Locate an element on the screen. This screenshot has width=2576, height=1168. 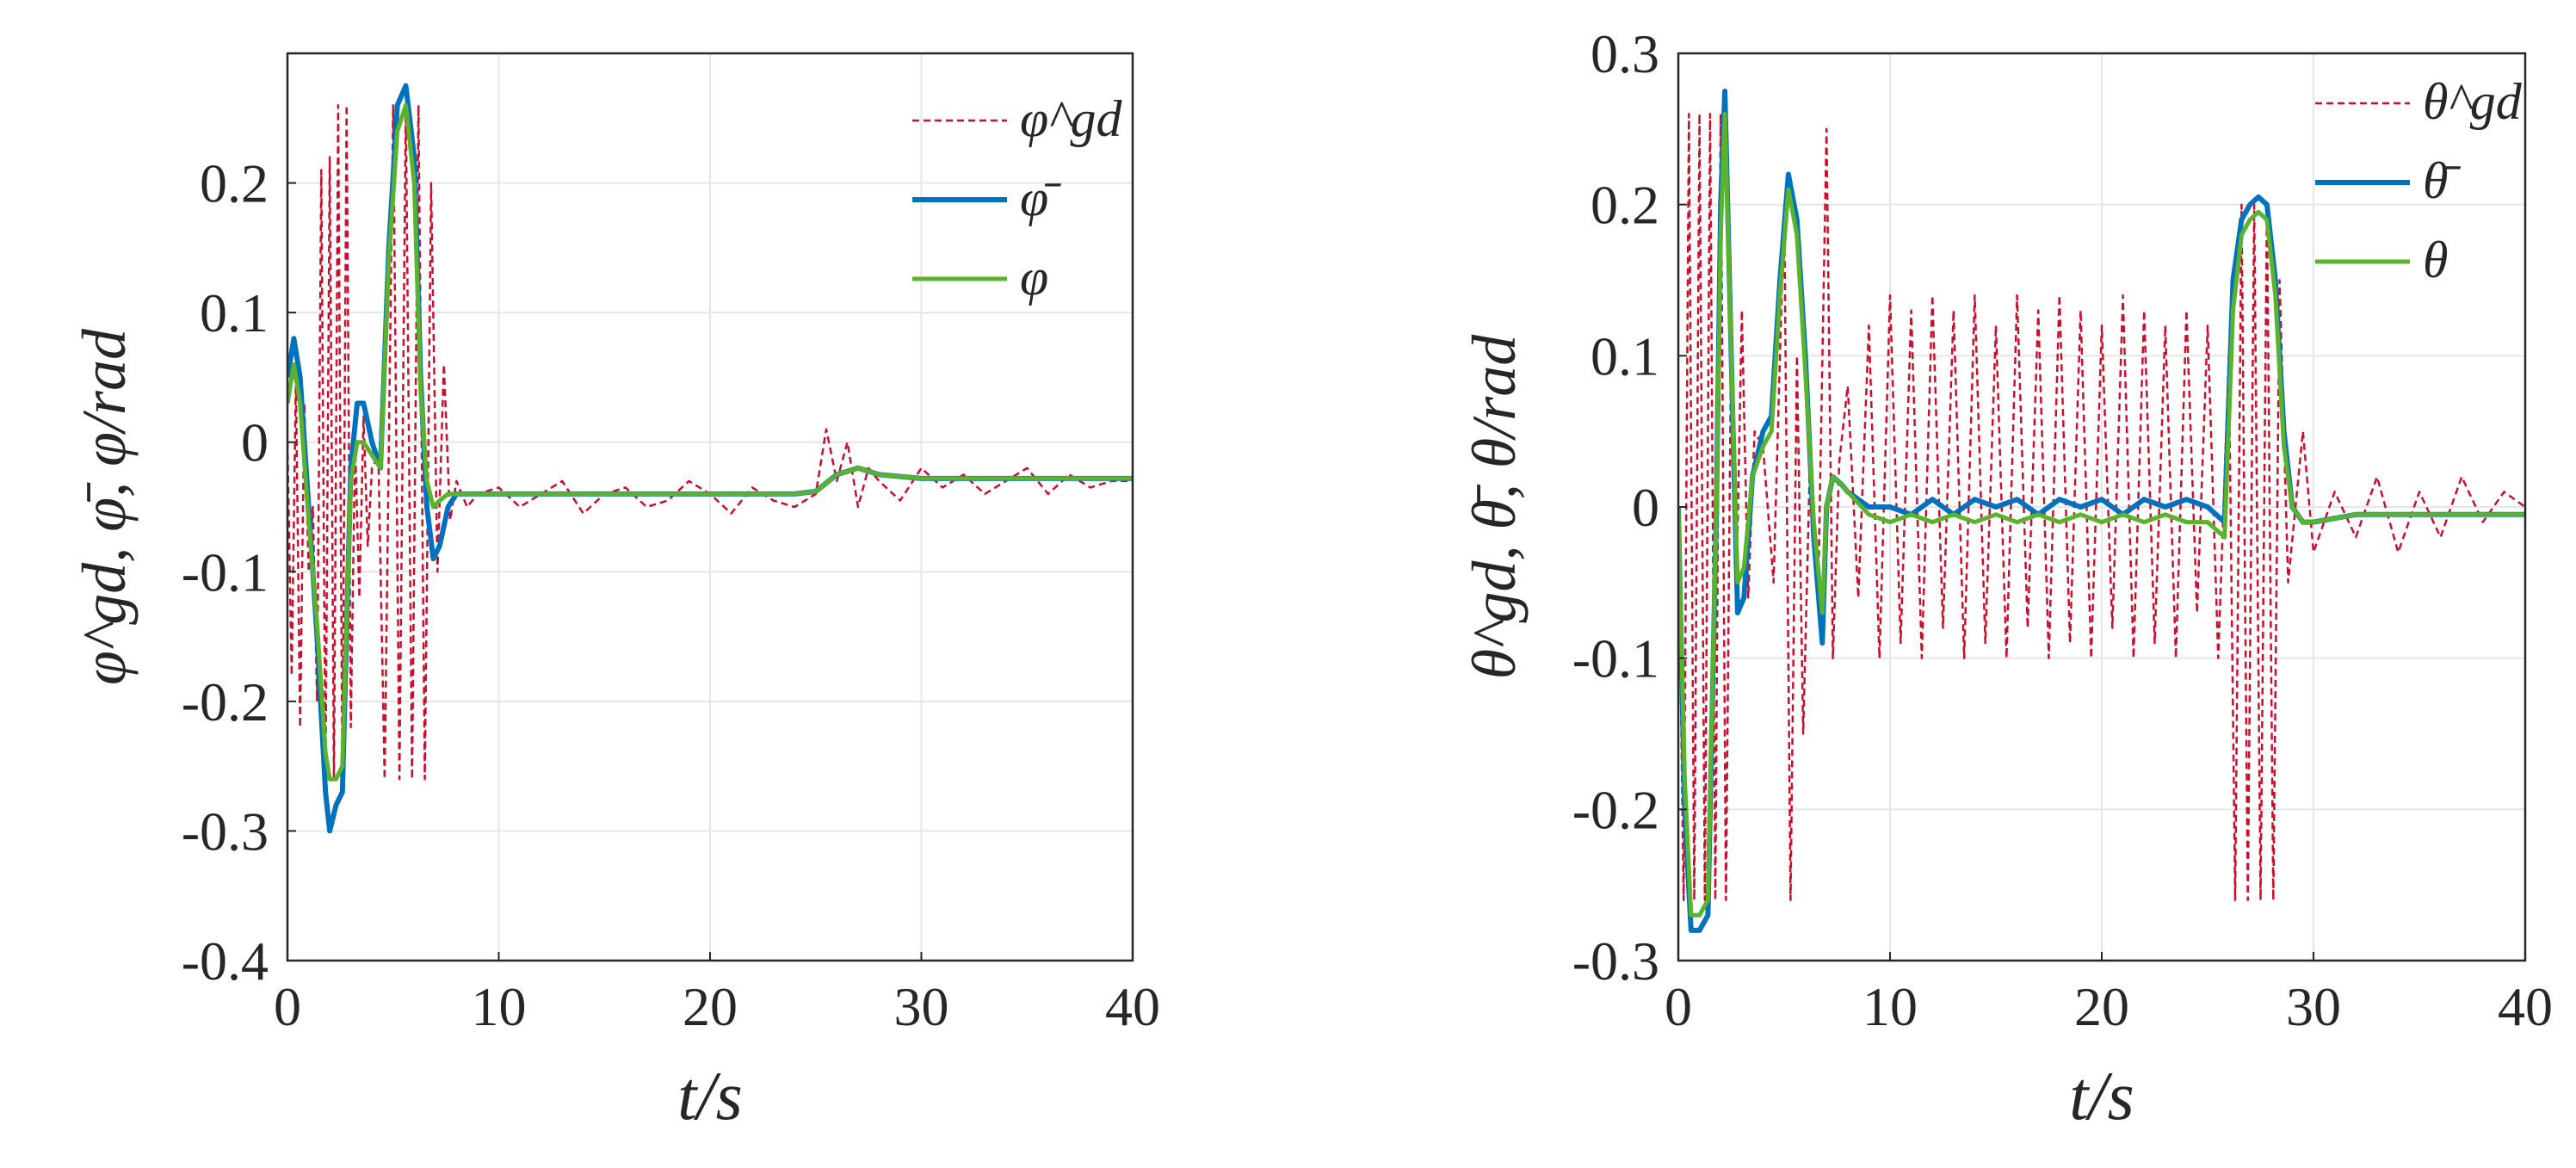
right-x-tick-label: 10 is located at coordinates (1890, 1007).